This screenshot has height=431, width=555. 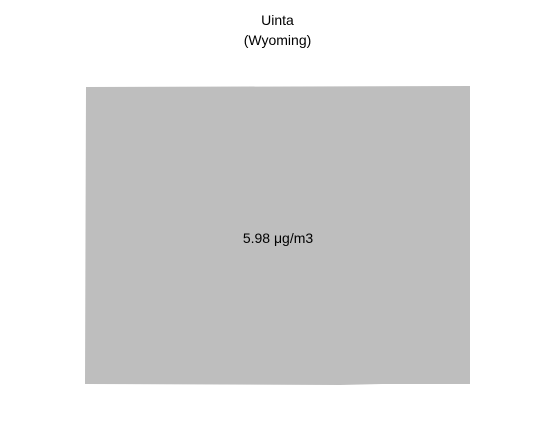 I want to click on county-value-label: 5.98 μg/m3, so click(x=278, y=238).